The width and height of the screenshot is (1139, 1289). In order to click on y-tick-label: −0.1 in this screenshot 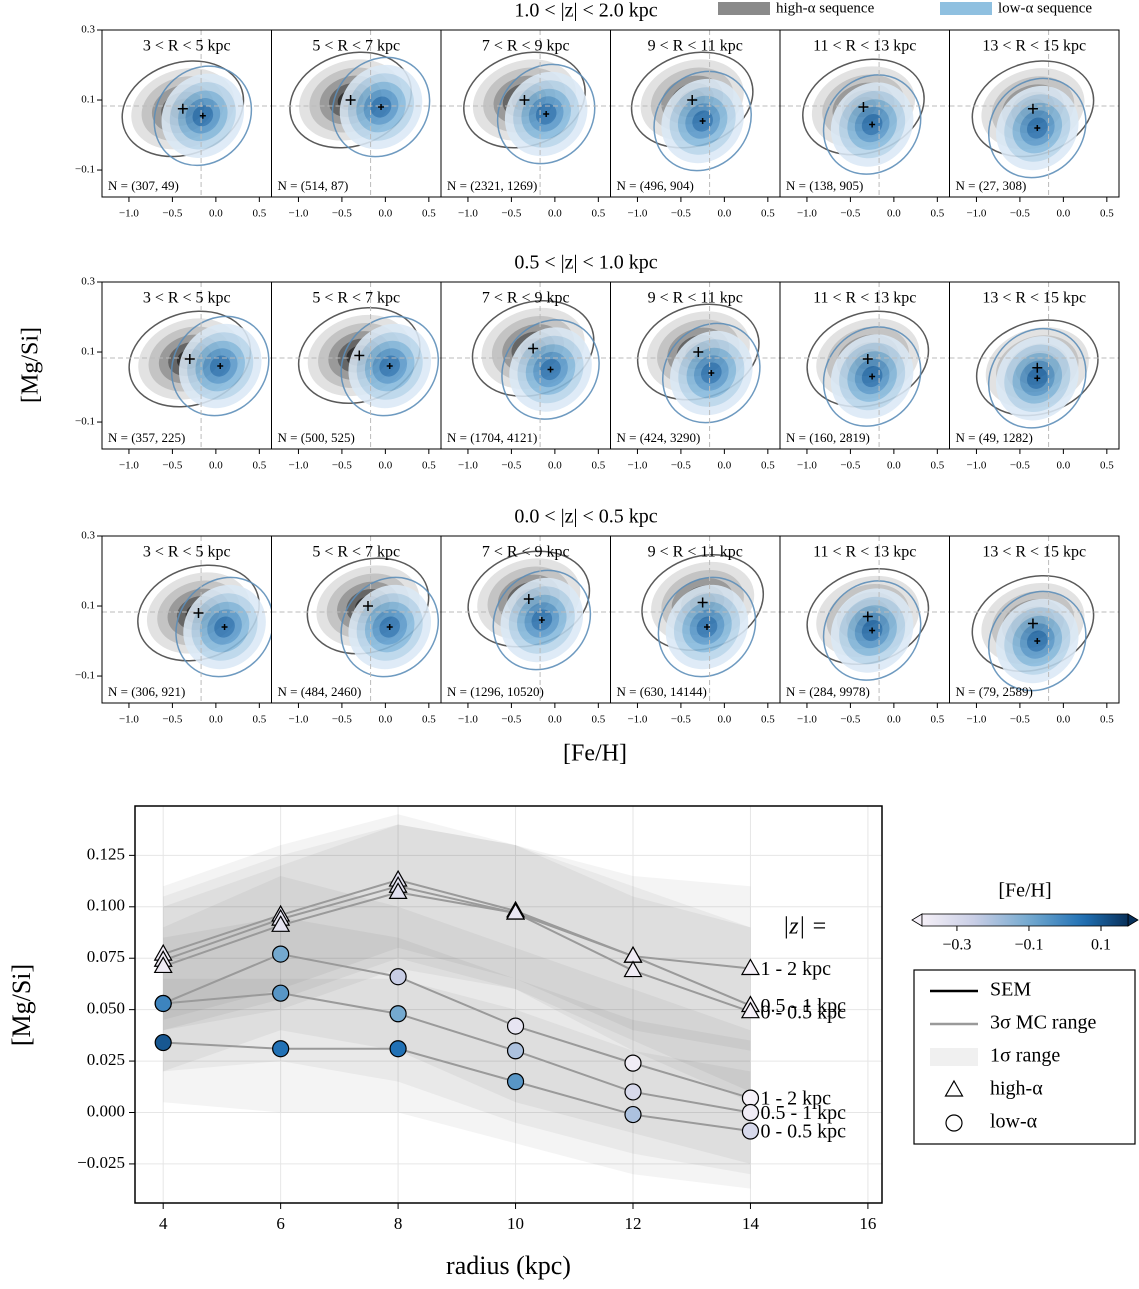, I will do `click(85, 422)`.